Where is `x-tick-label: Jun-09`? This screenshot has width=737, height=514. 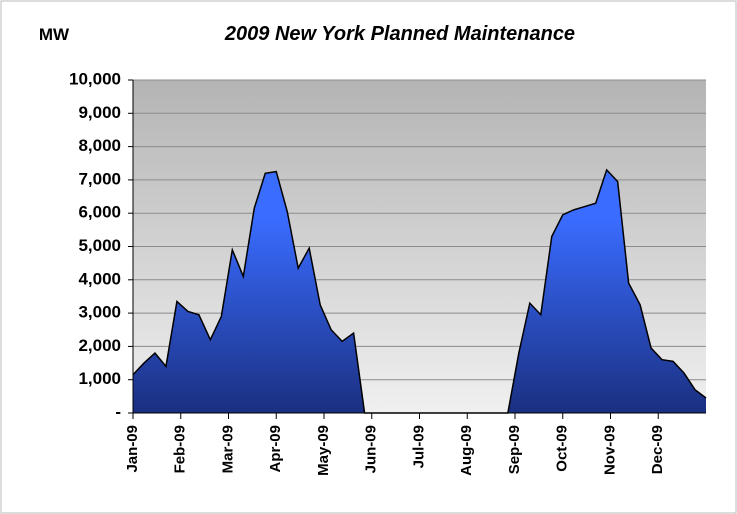
x-tick-label: Jun-09 is located at coordinates (371, 449).